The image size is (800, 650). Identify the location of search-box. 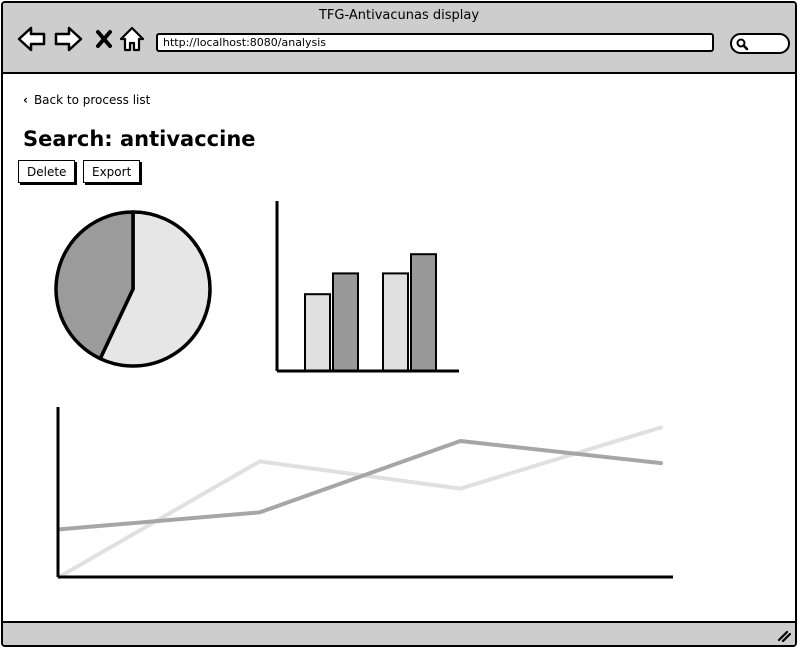
(760, 43).